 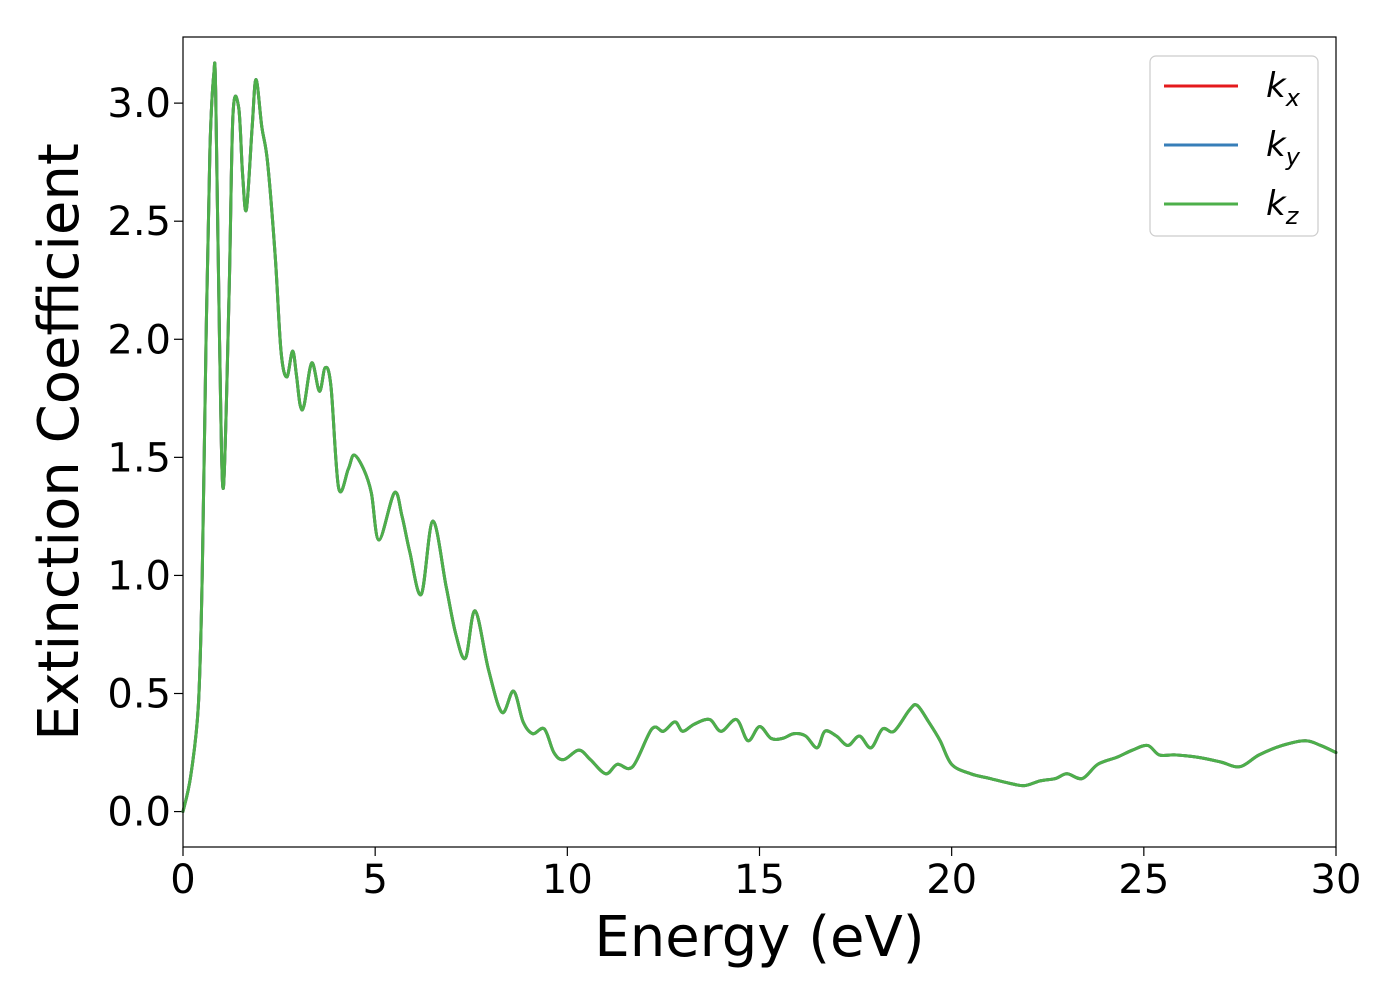 I want to click on y-tick-label: 1.0, so click(x=139, y=576).